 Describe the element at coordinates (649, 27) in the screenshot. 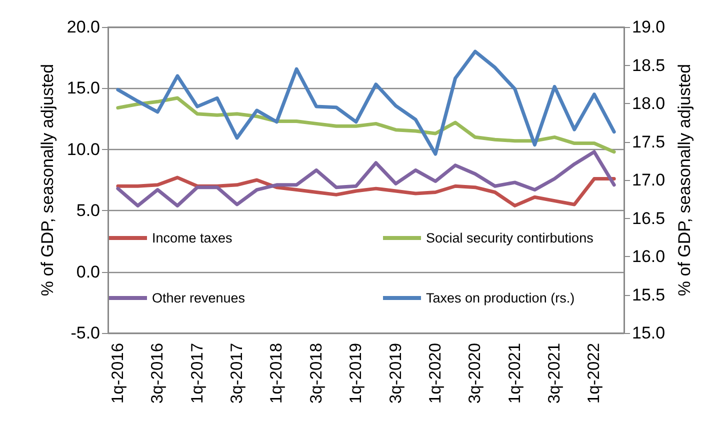

I see `y2-tick-label: 19.0` at that location.